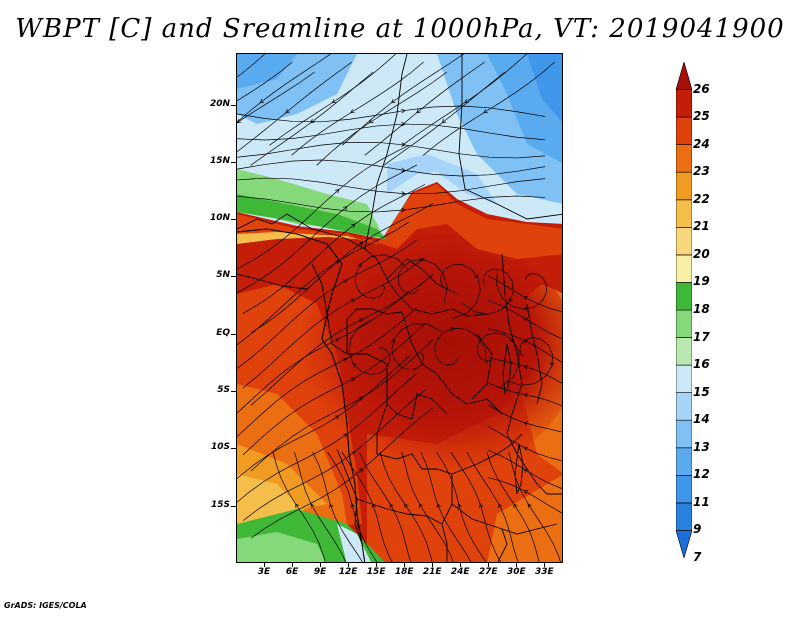 The image size is (800, 618). Describe the element at coordinates (701, 501) in the screenshot. I see `colorbar-level-label: 11` at that location.